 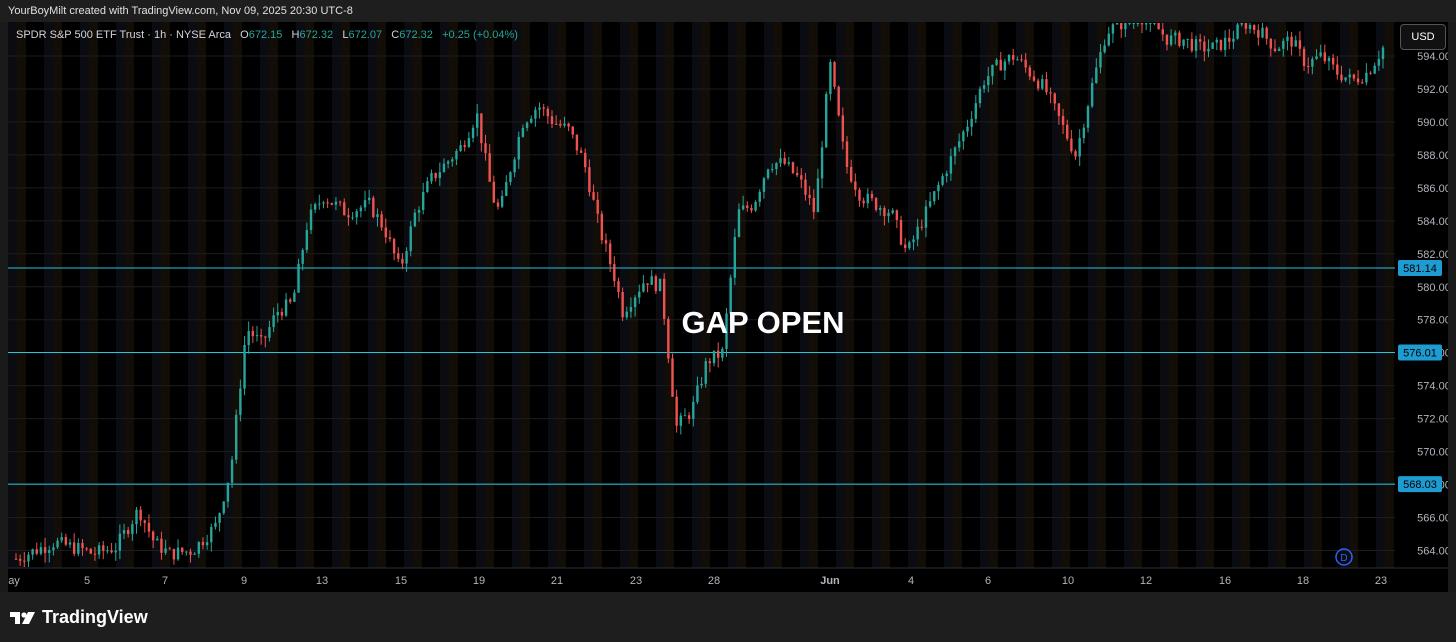 I want to click on currency-button: USD, so click(x=1423, y=37).